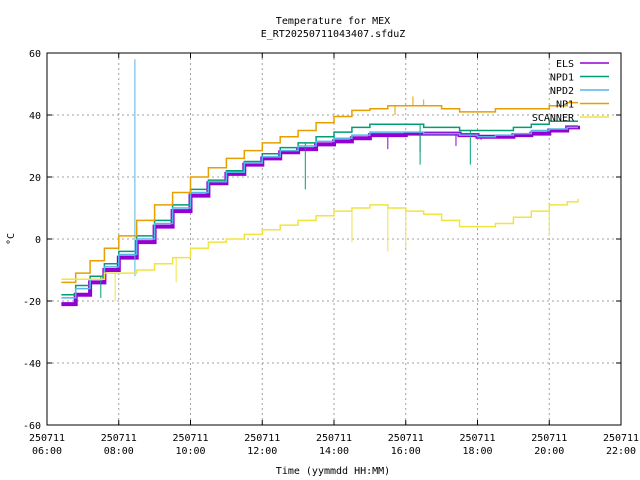 This screenshot has height=480, width=640. I want to click on legend-label-npd2: NPD2, so click(562, 91).